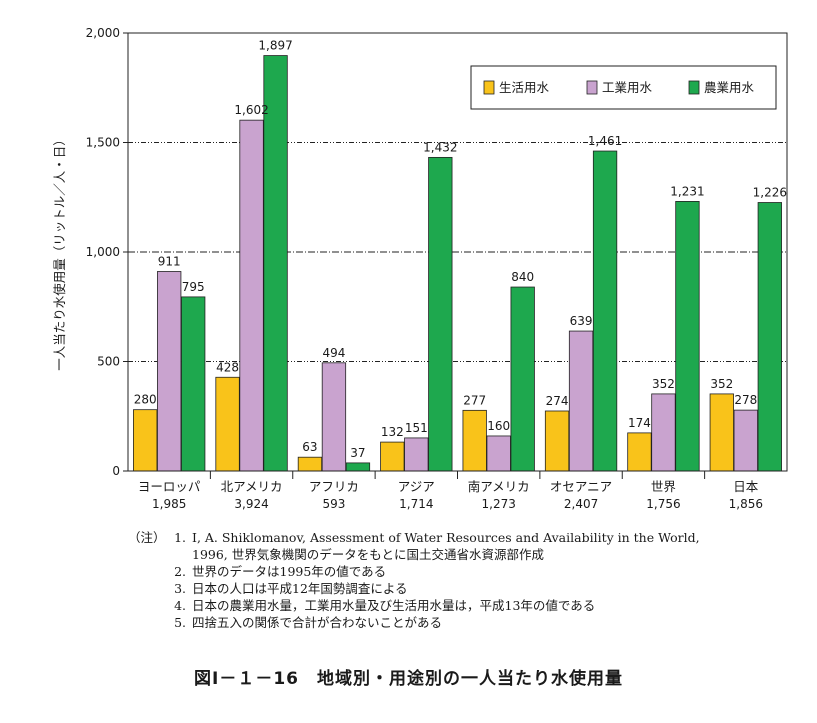  I want to click on note-number: 2., so click(180, 571).